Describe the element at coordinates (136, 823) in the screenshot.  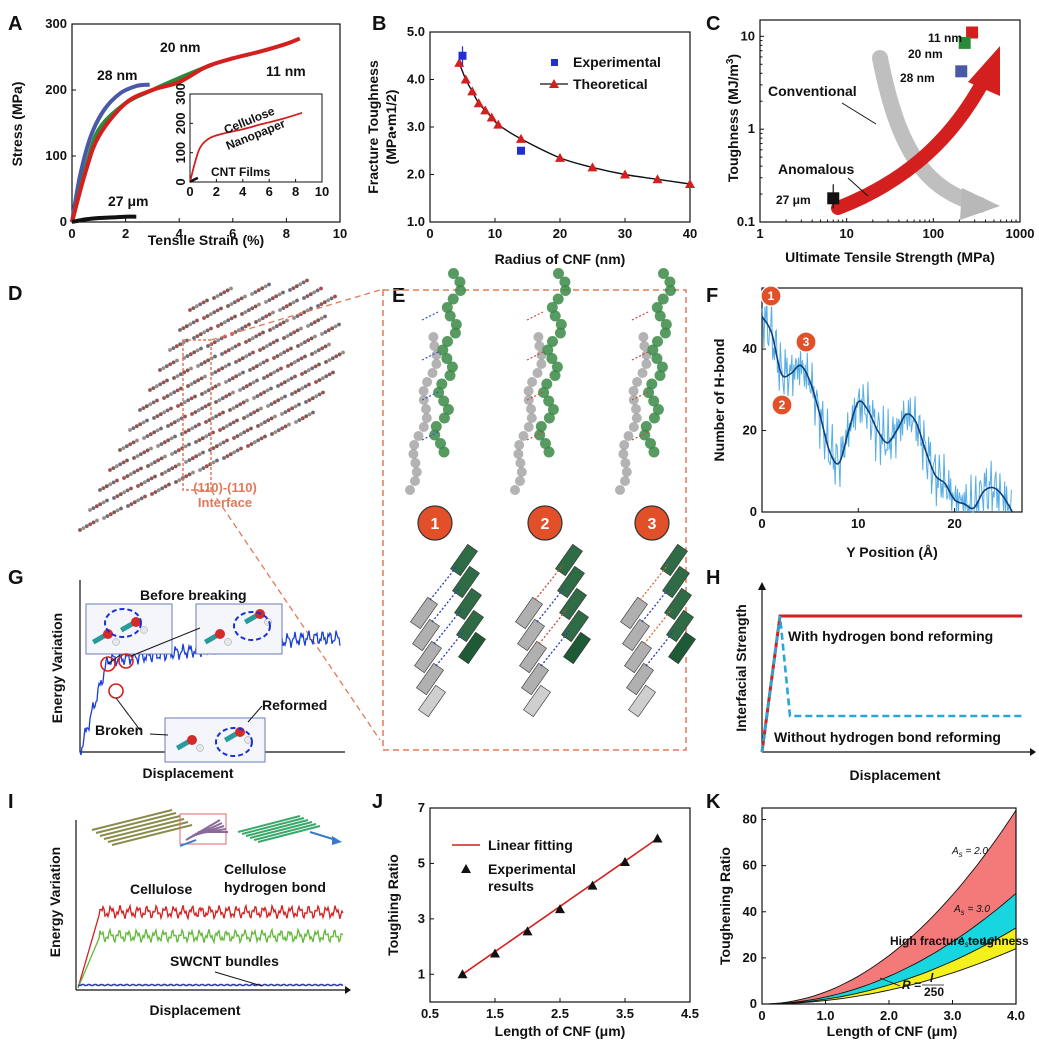
I see `i-bundle-fiber` at that location.